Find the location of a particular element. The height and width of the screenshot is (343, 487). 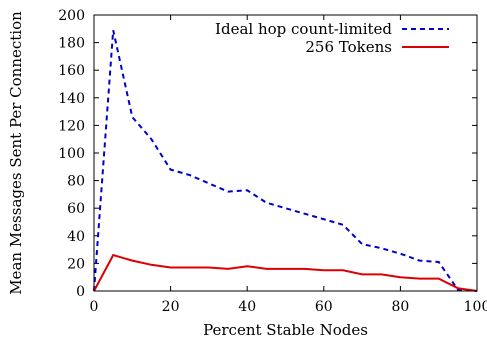

y-tick-label: 160 is located at coordinates (71, 71).